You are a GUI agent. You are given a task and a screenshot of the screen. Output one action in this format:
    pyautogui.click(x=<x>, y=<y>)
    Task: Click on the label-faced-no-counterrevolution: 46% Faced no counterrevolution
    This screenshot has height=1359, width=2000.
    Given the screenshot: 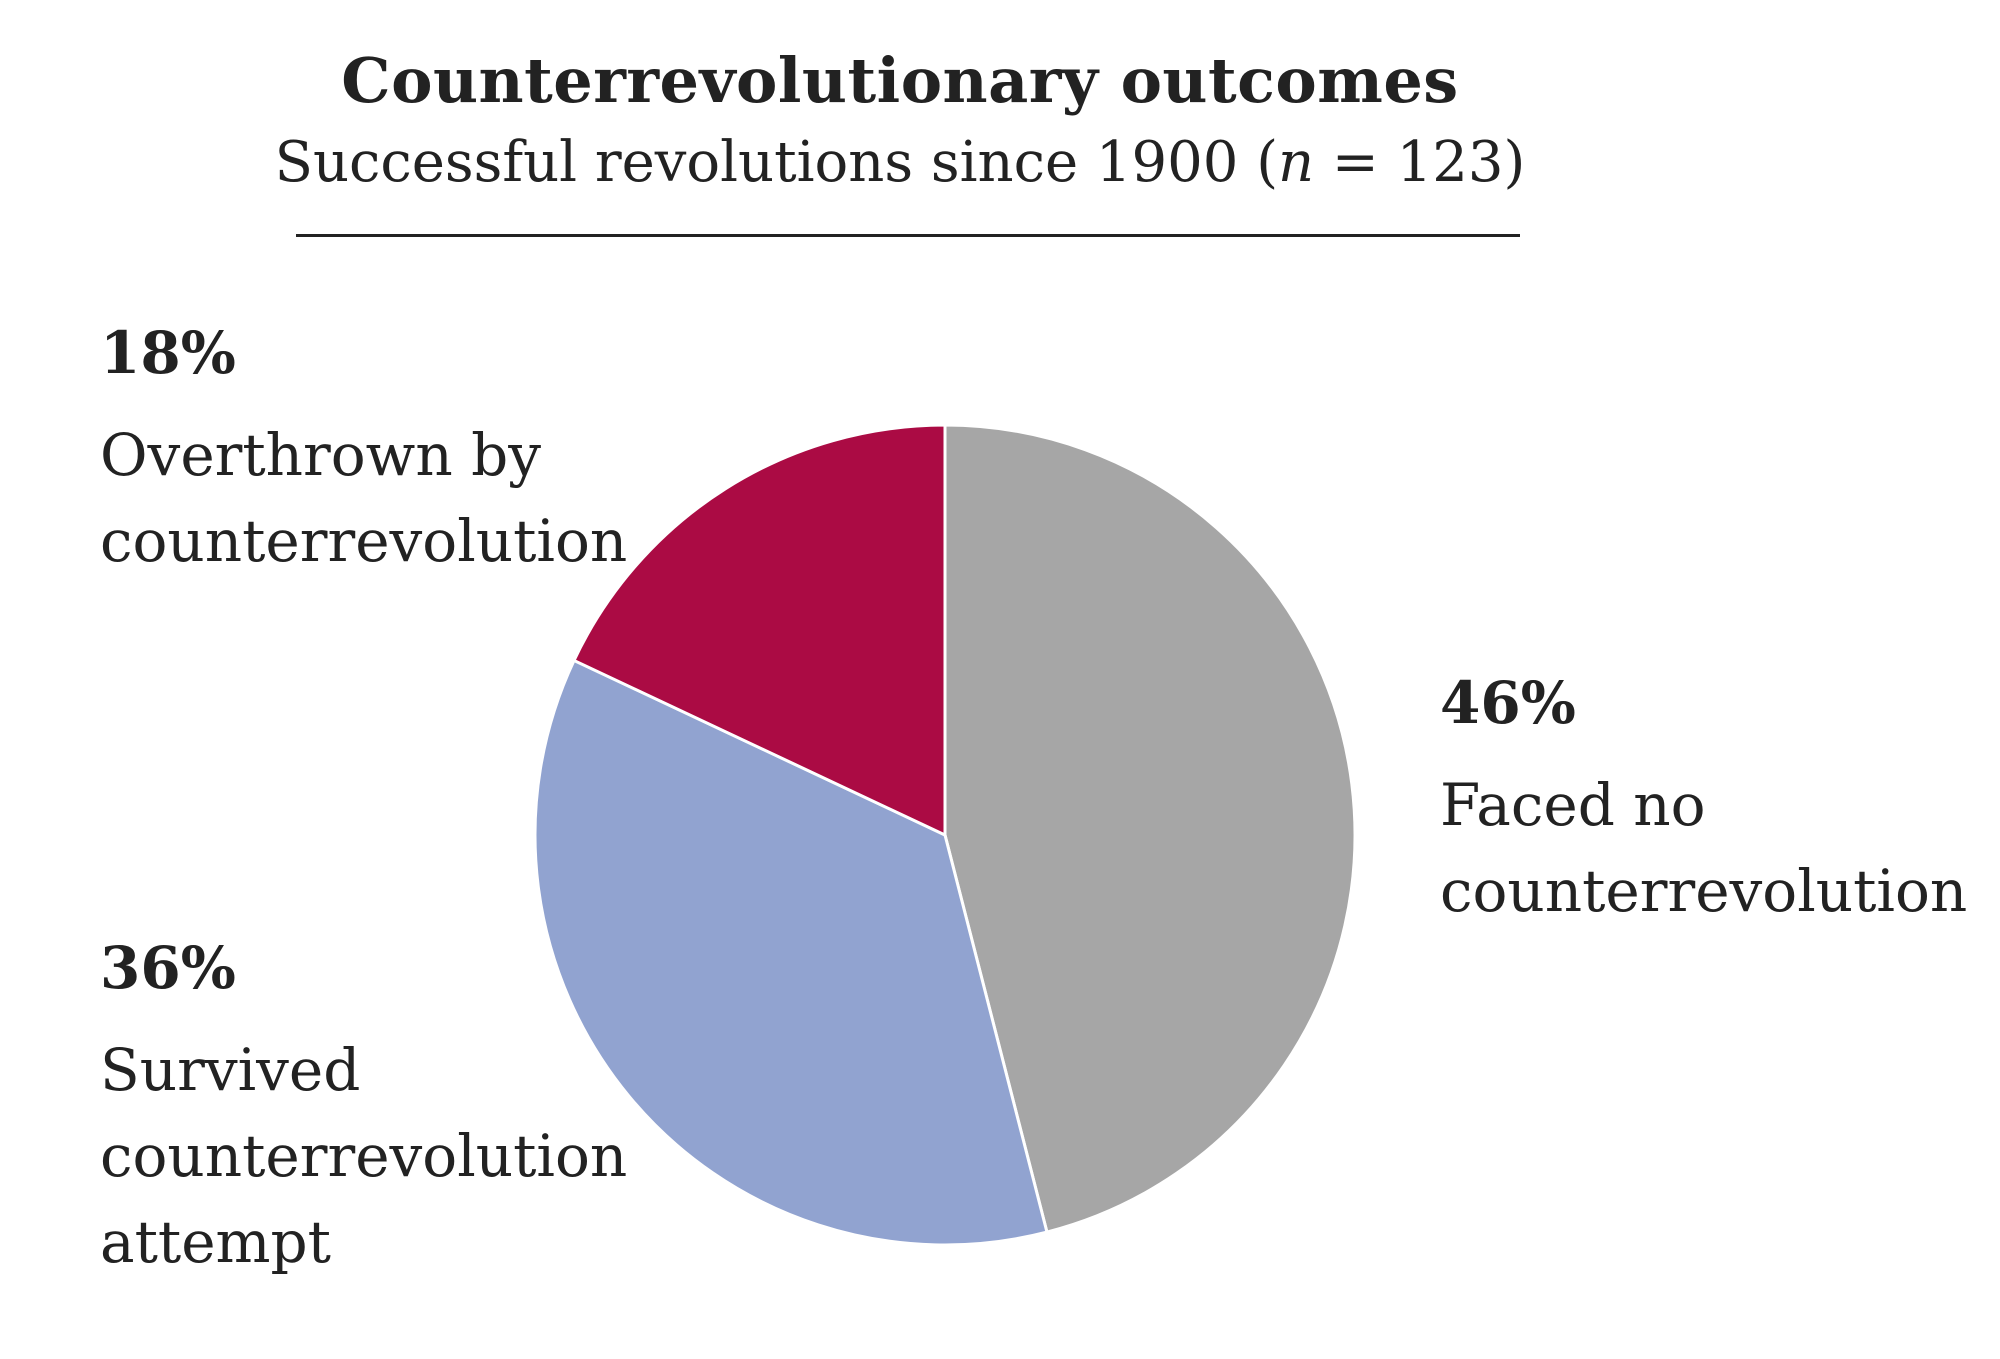 What is the action you would take?
    pyautogui.click(x=1703, y=797)
    